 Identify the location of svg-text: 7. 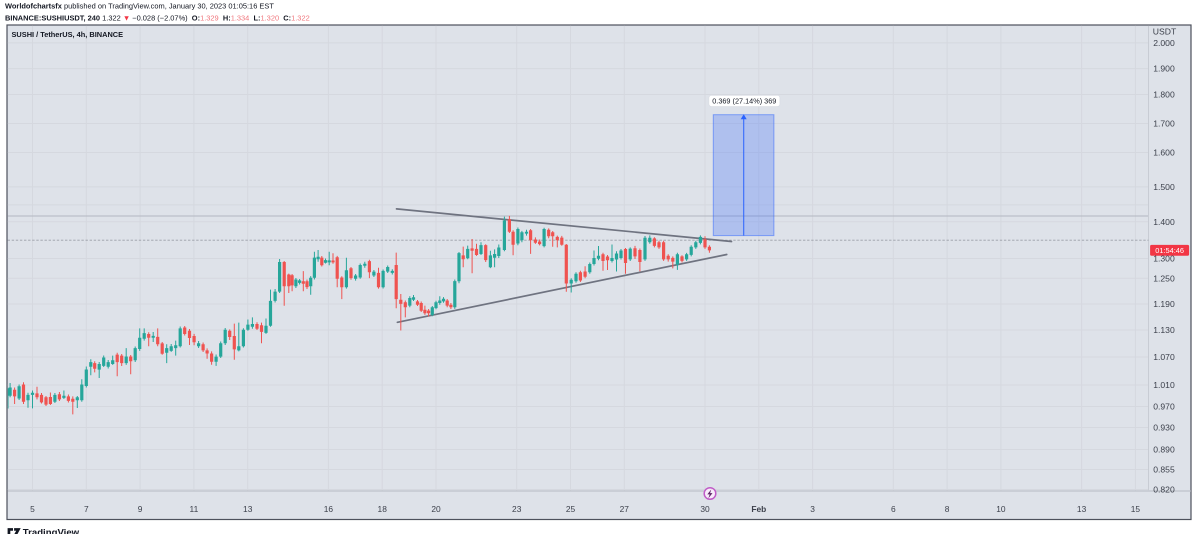
(86, 509).